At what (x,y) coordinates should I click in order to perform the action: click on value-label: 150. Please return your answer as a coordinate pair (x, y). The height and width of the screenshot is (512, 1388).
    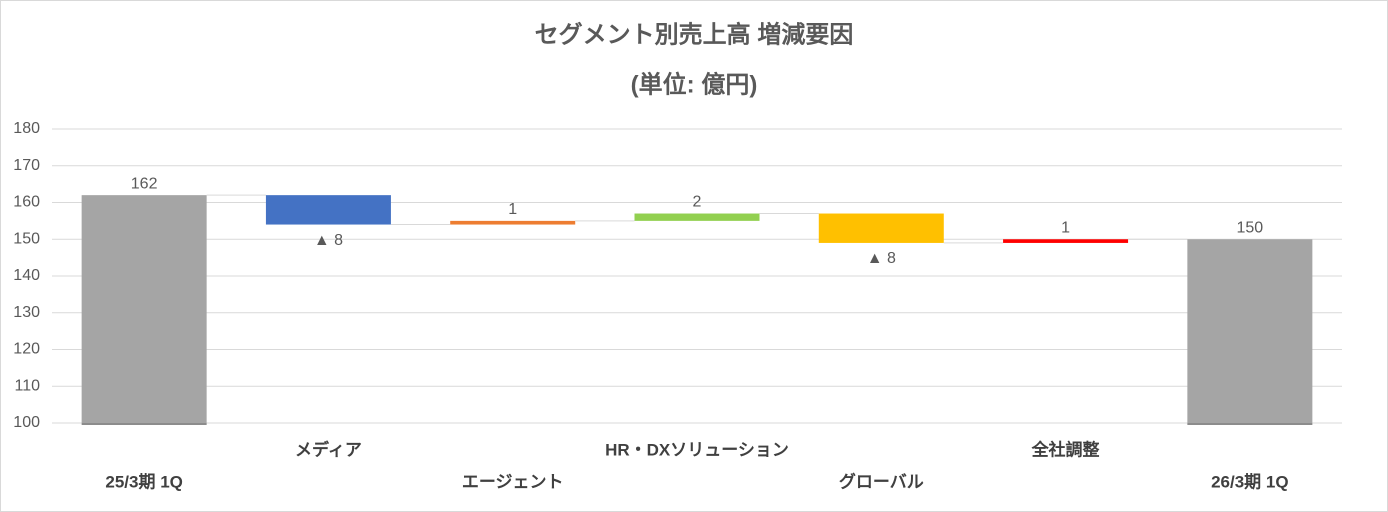
    Looking at the image, I should click on (1250, 227).